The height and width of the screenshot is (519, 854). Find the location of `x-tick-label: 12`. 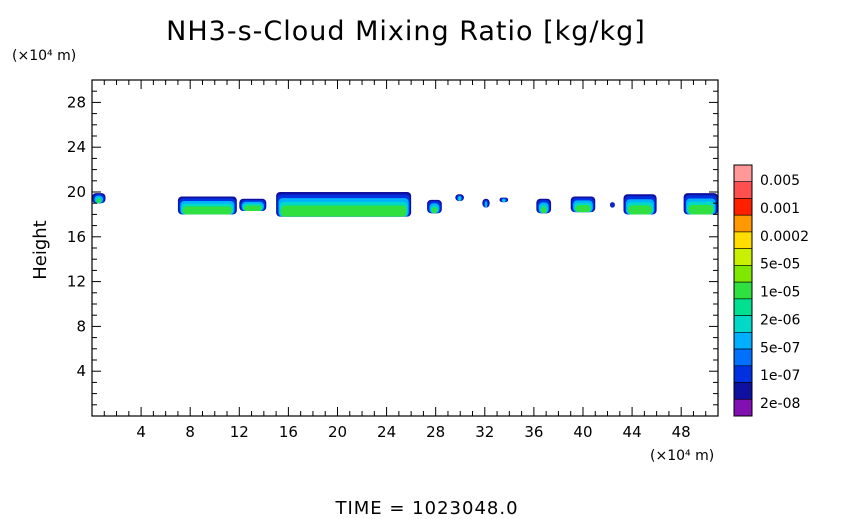

x-tick-label: 12 is located at coordinates (239, 432).